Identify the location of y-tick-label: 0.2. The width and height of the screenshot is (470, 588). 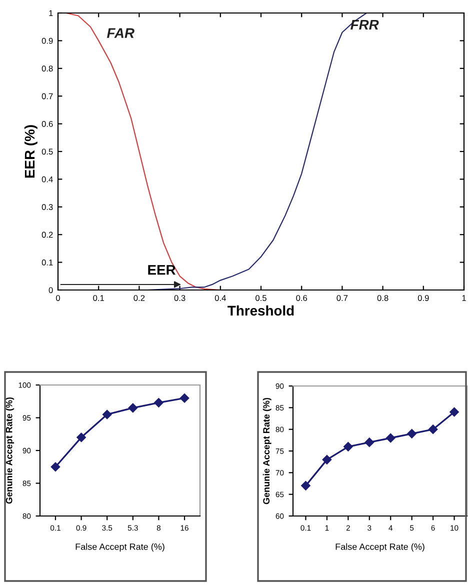
(47, 235).